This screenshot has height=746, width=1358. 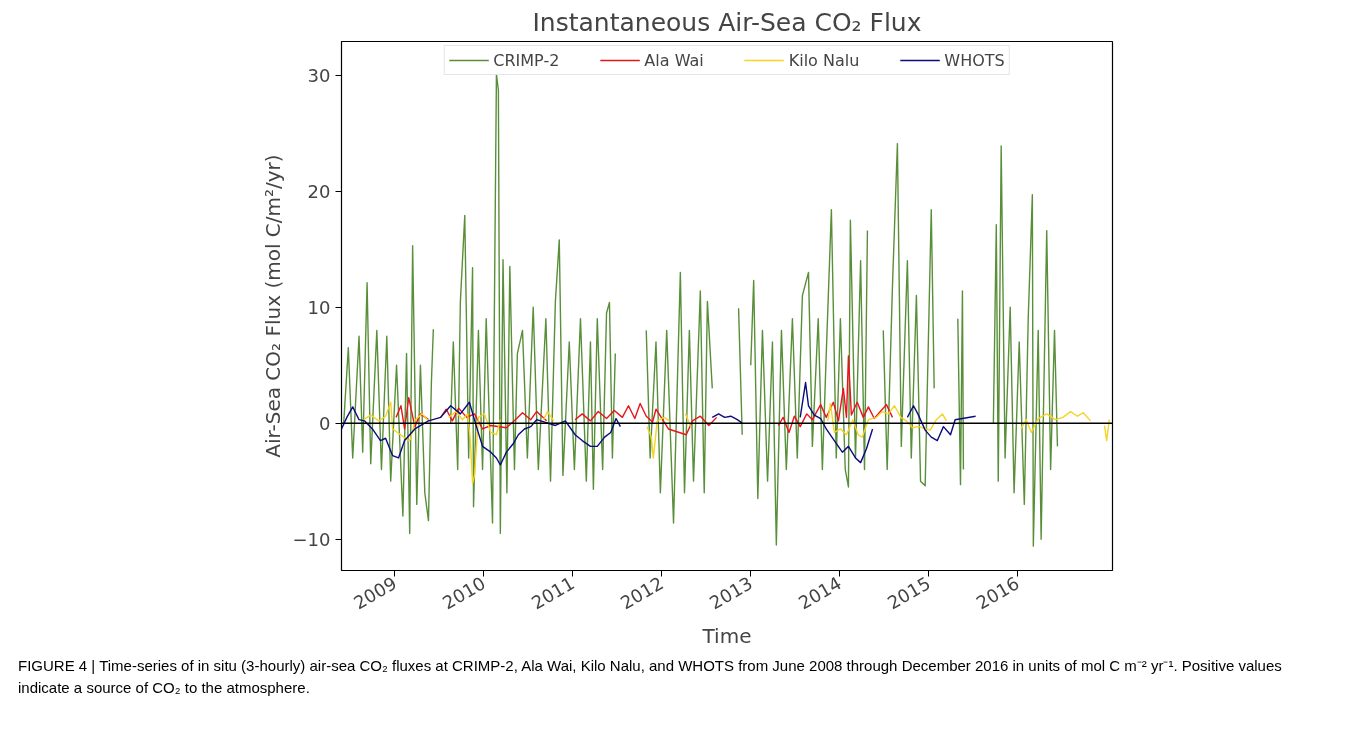 I want to click on y-tick-label: 0, so click(x=325, y=423).